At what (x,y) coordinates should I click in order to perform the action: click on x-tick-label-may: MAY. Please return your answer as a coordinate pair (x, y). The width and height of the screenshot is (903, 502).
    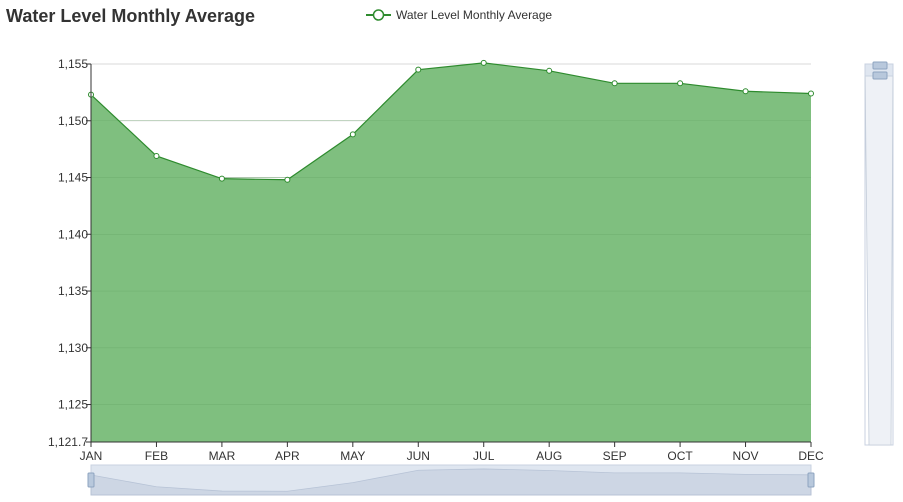
    Looking at the image, I should click on (352, 456).